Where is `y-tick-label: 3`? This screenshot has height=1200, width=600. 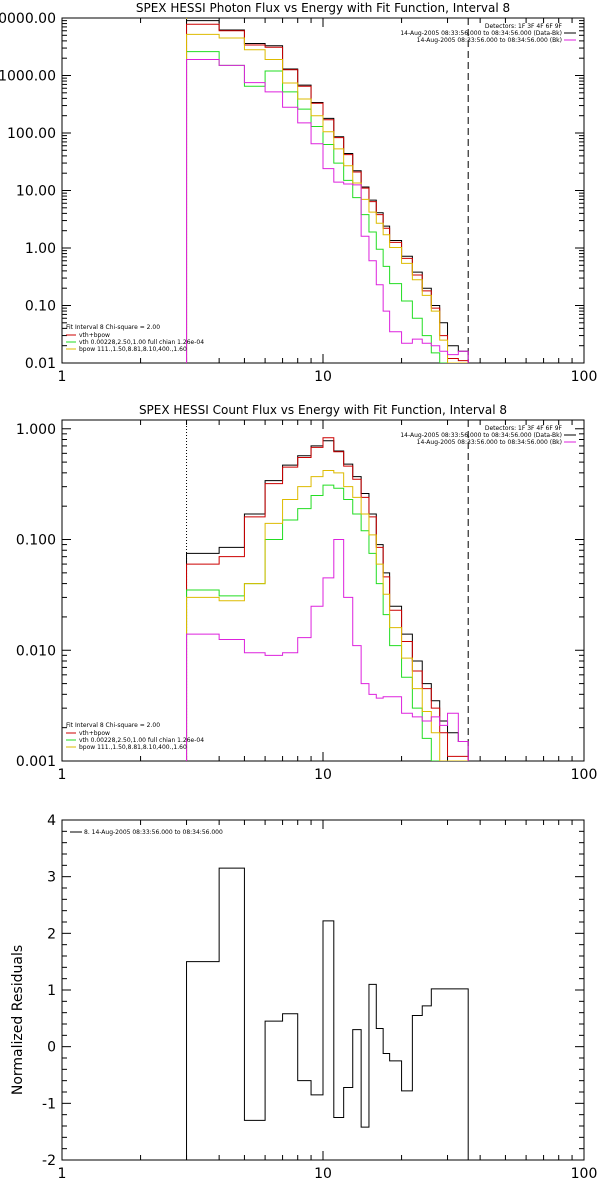
y-tick-label: 3 is located at coordinates (51, 878).